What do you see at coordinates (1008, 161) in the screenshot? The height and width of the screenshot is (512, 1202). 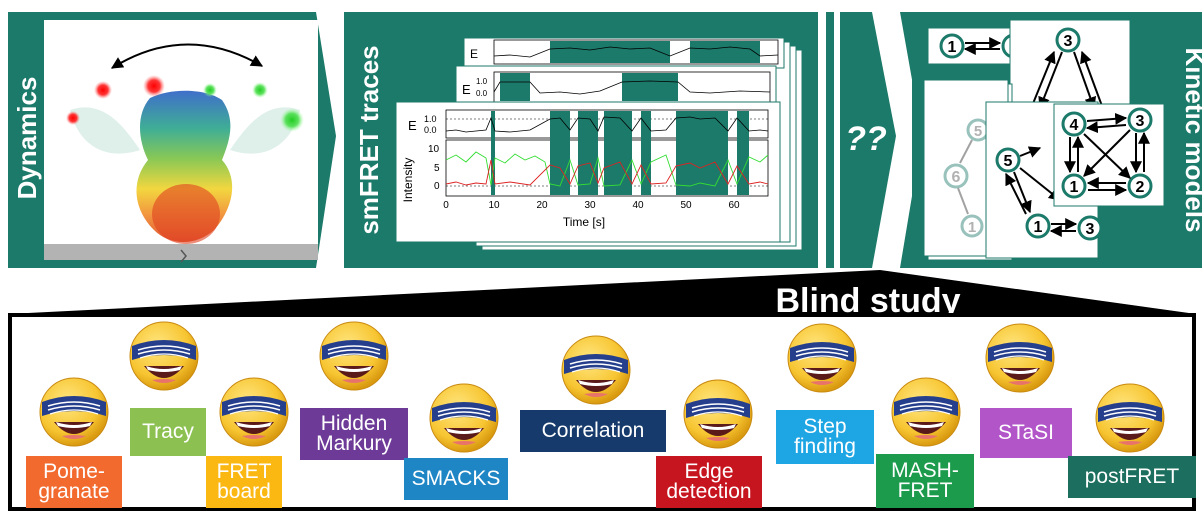 I see `five-state-node-5-label: 5` at bounding box center [1008, 161].